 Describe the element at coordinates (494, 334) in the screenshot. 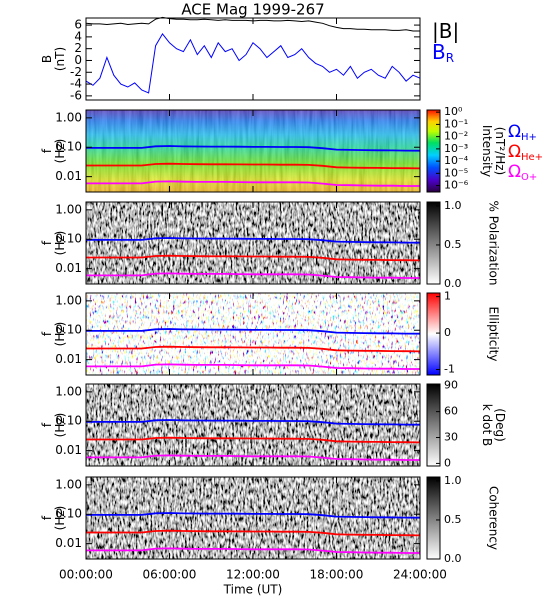

I see `colorbar-label: Ellipticity` at that location.